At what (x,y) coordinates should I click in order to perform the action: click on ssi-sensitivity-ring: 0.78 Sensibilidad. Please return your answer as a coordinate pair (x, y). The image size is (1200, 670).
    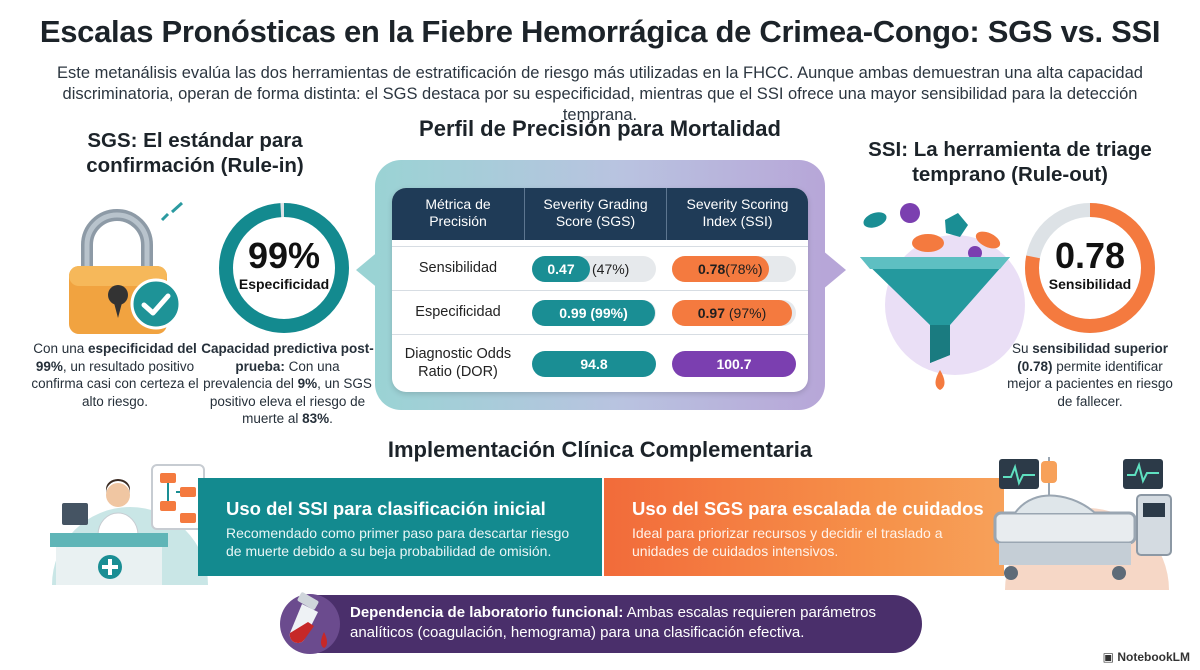
    Looking at the image, I should click on (1090, 268).